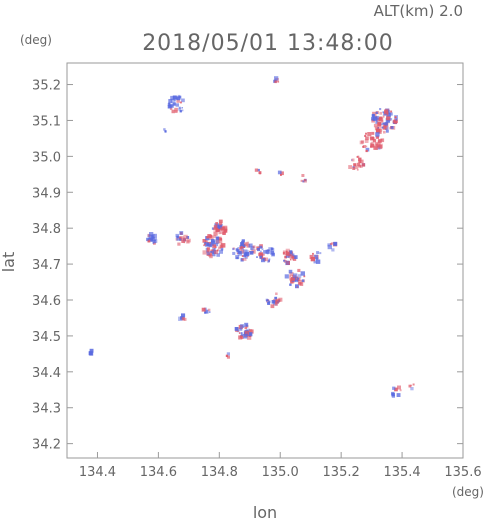 The height and width of the screenshot is (521, 491). I want to click on y-tick-label: 34.2, so click(46, 445).